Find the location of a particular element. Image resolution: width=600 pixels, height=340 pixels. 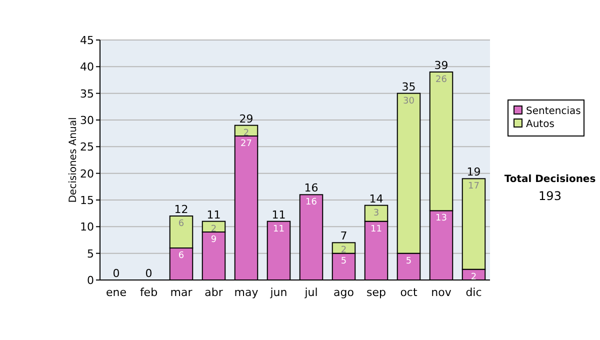

legend-label: Autos is located at coordinates (540, 124).